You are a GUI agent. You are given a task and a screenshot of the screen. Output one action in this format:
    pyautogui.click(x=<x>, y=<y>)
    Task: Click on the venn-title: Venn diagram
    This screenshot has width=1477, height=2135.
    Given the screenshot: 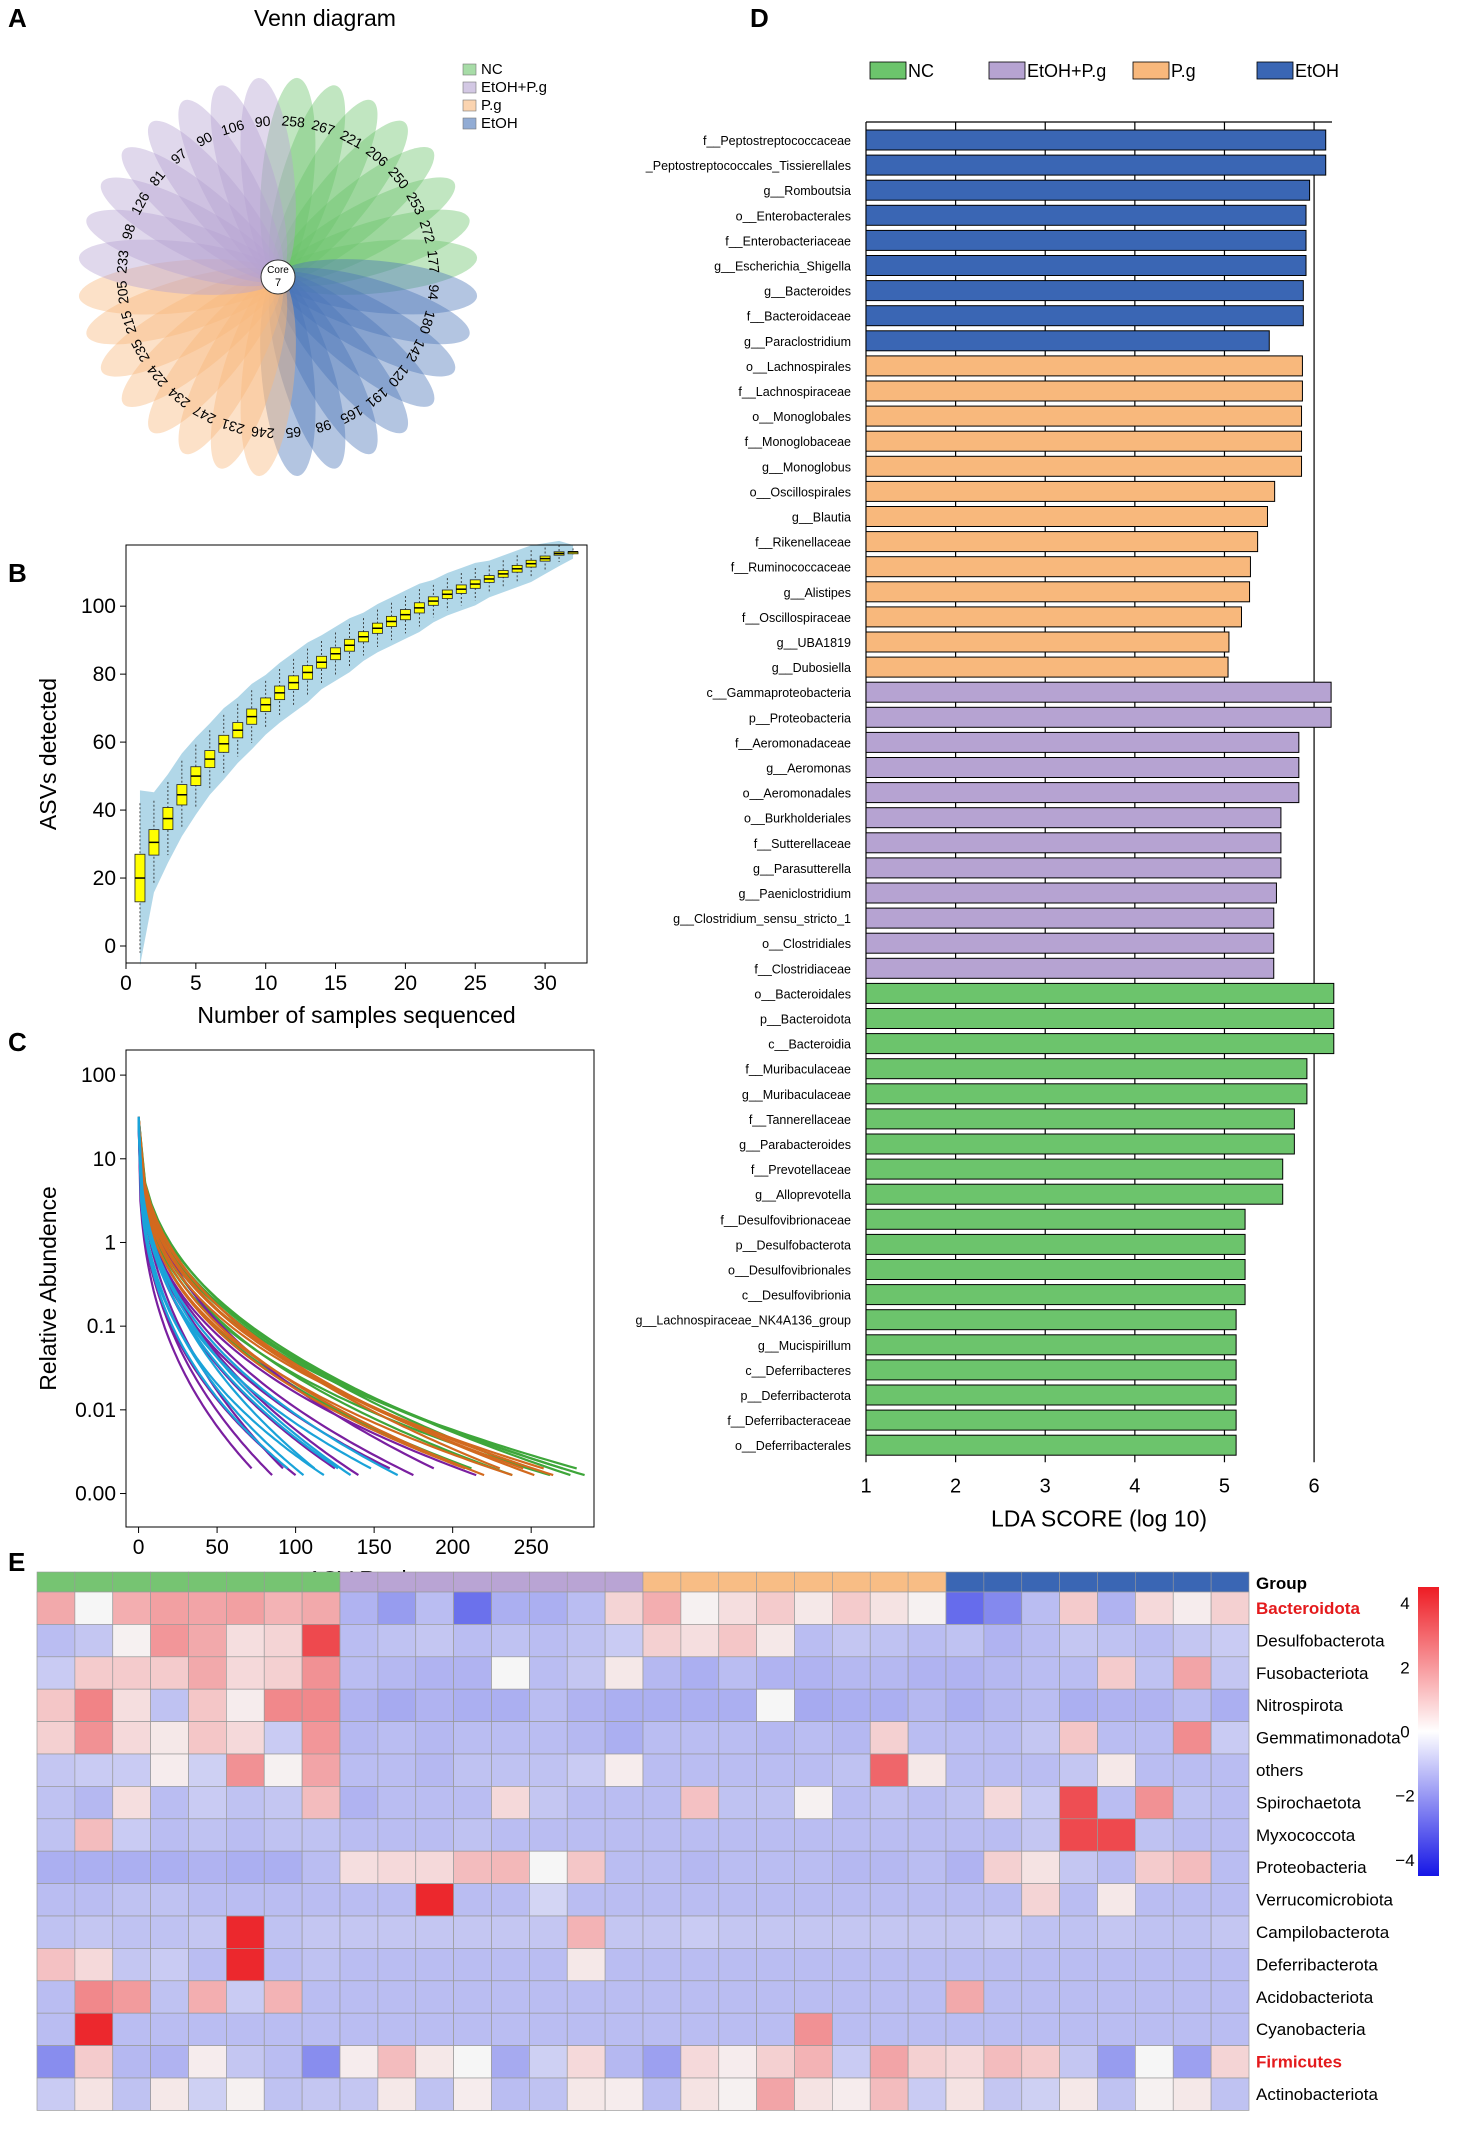 What is the action you would take?
    pyautogui.click(x=325, y=18)
    